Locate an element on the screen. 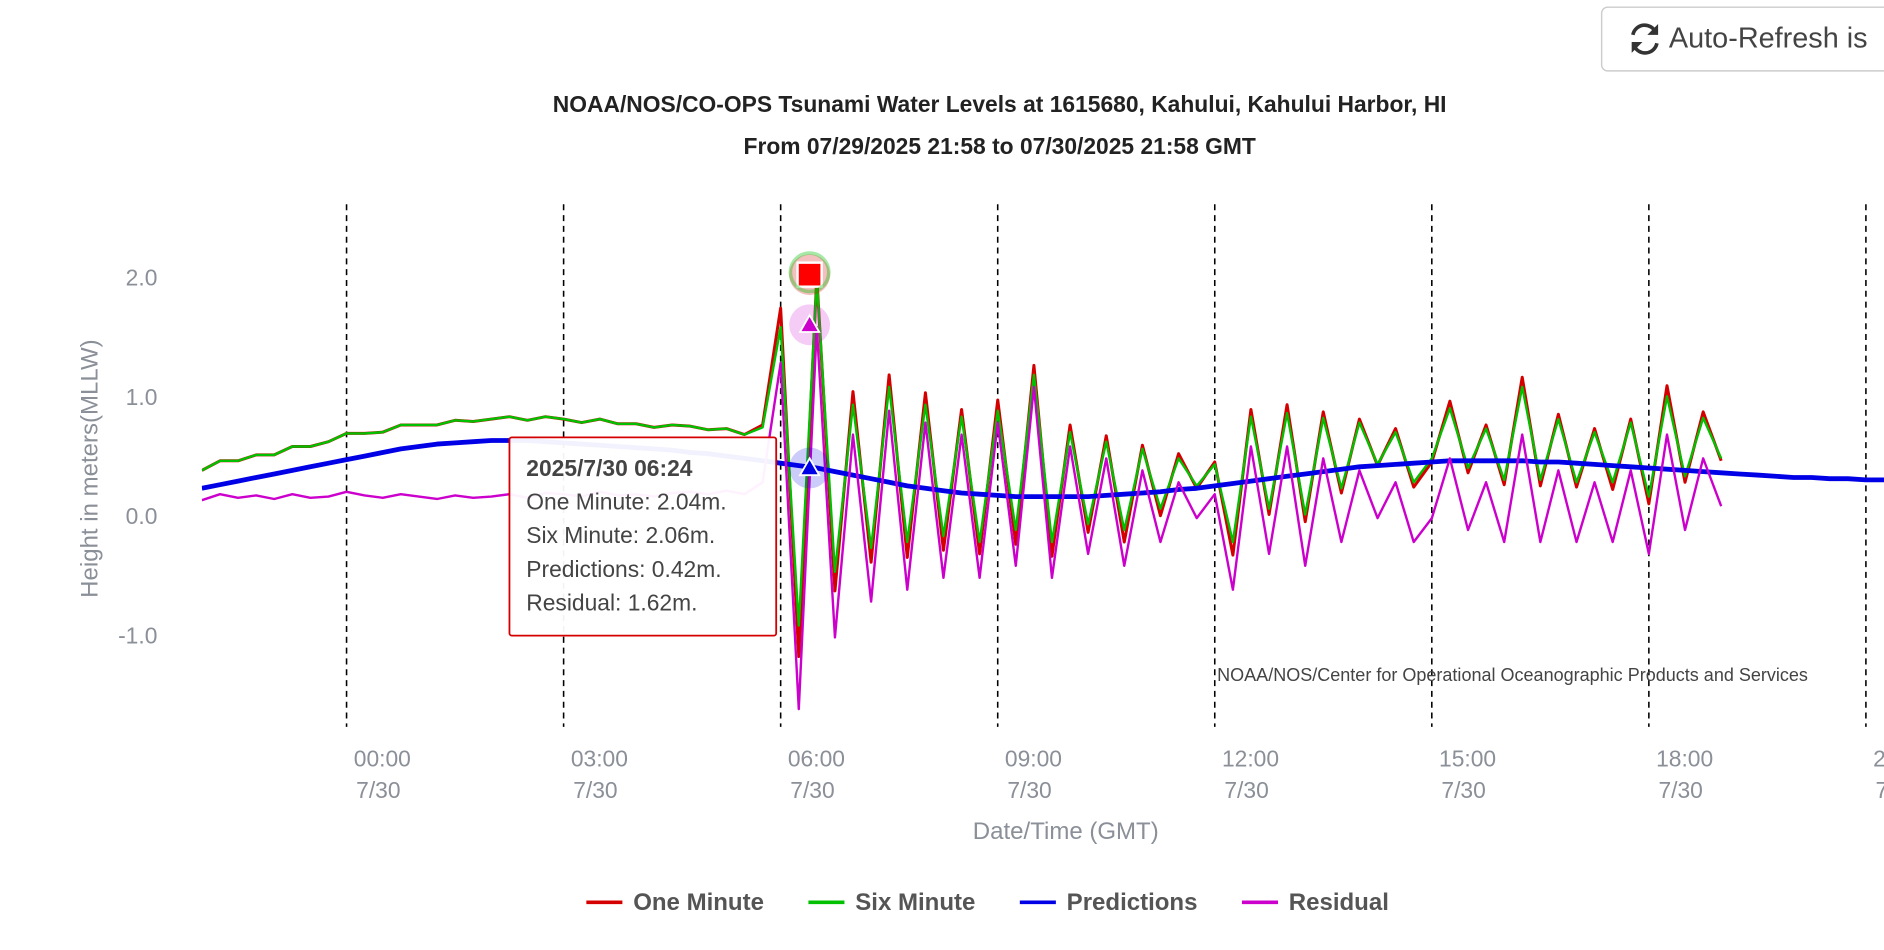 The image size is (1884, 950). tooltip-line: Six Minute: 2.06m. is located at coordinates (620, 535).